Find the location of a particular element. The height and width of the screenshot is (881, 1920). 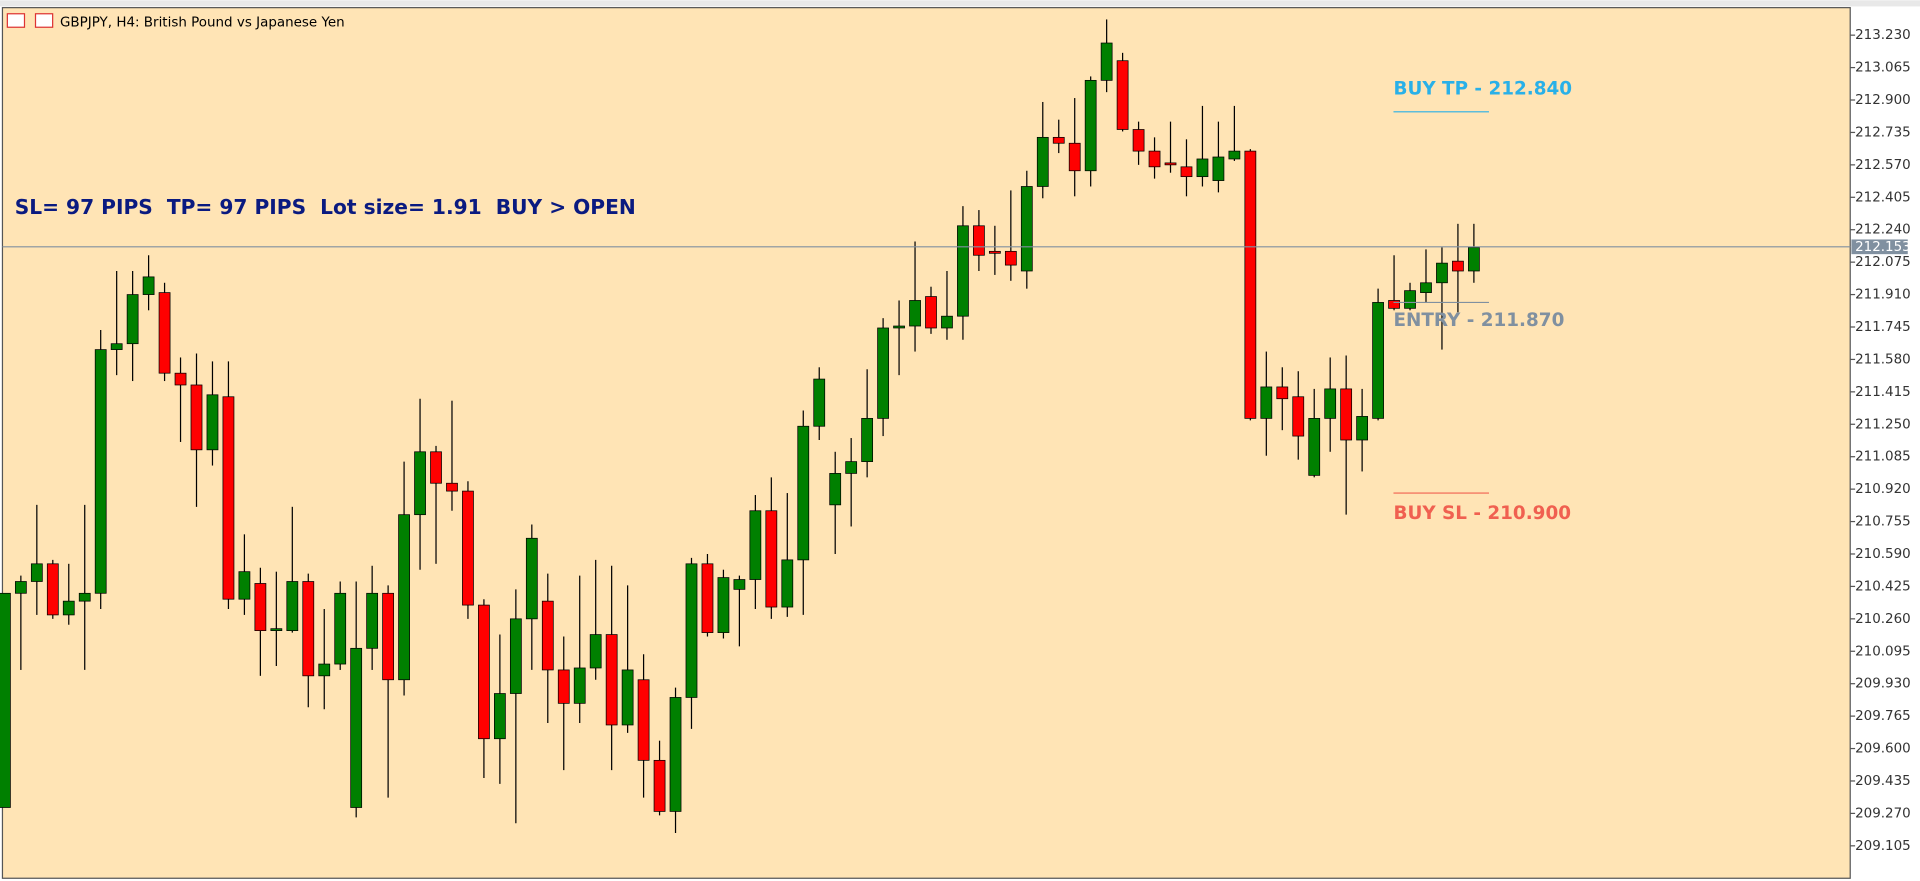

y-tick-label: 212.405 is located at coordinates (1883, 197).